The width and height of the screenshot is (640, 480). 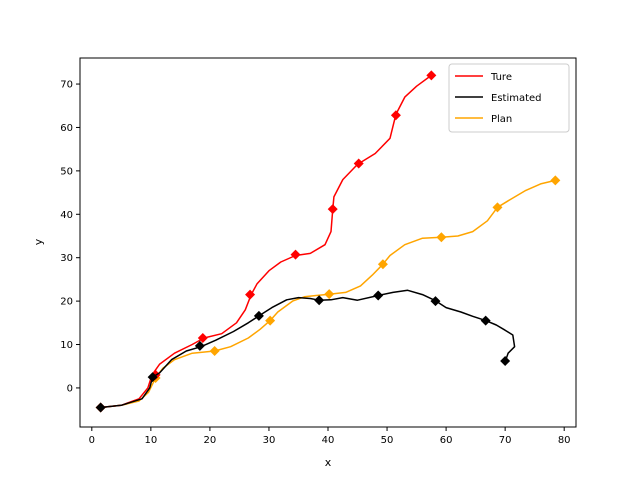 What do you see at coordinates (66, 85) in the screenshot?
I see `y-tick-label: 70` at bounding box center [66, 85].